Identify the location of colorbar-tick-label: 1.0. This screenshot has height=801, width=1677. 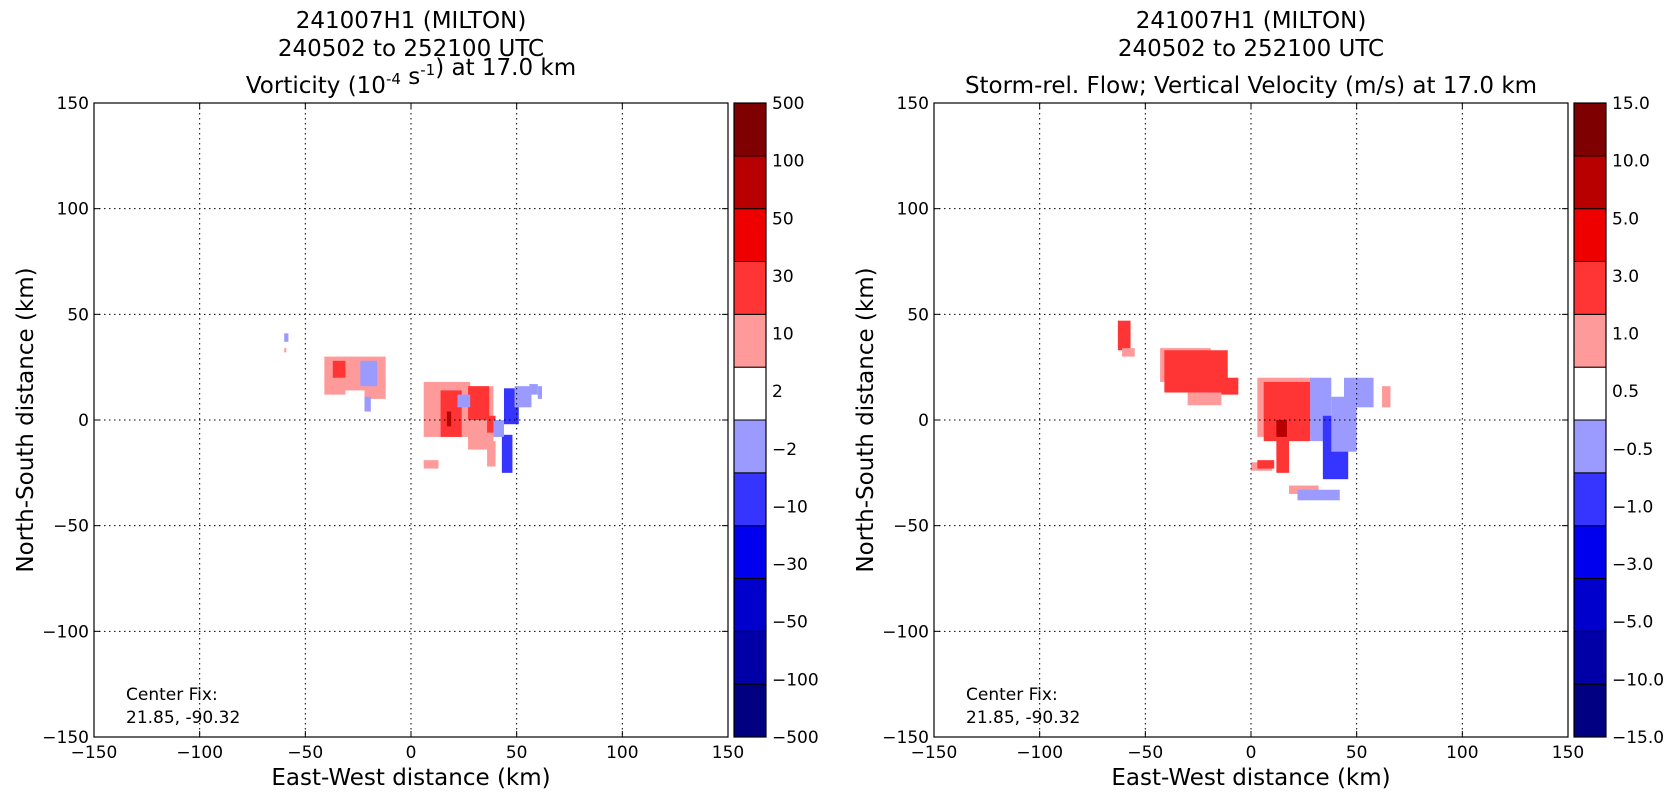
(1625, 335).